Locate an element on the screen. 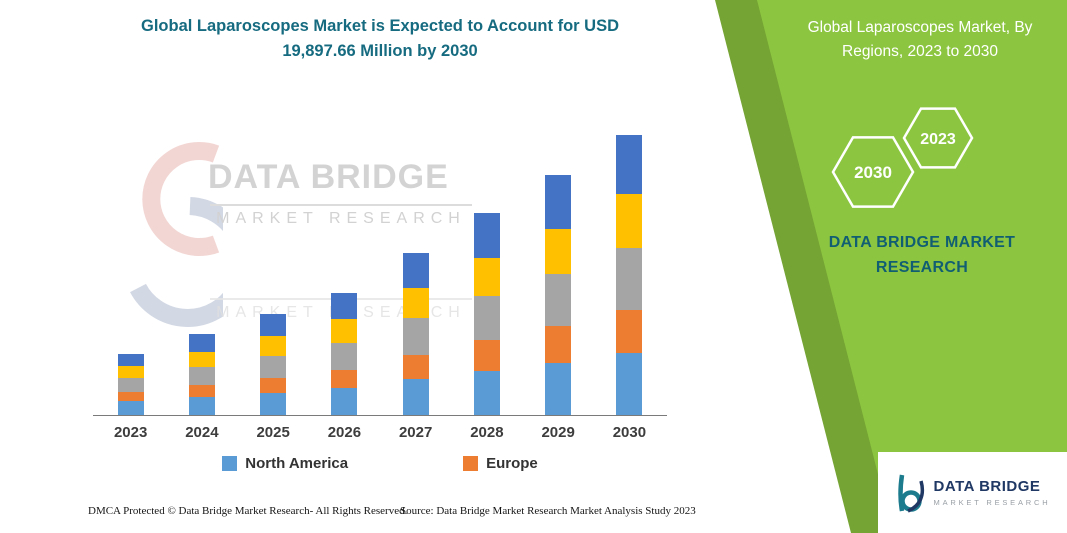 The height and width of the screenshot is (533, 1067). x-axis-label: 2027 is located at coordinates (415, 432).